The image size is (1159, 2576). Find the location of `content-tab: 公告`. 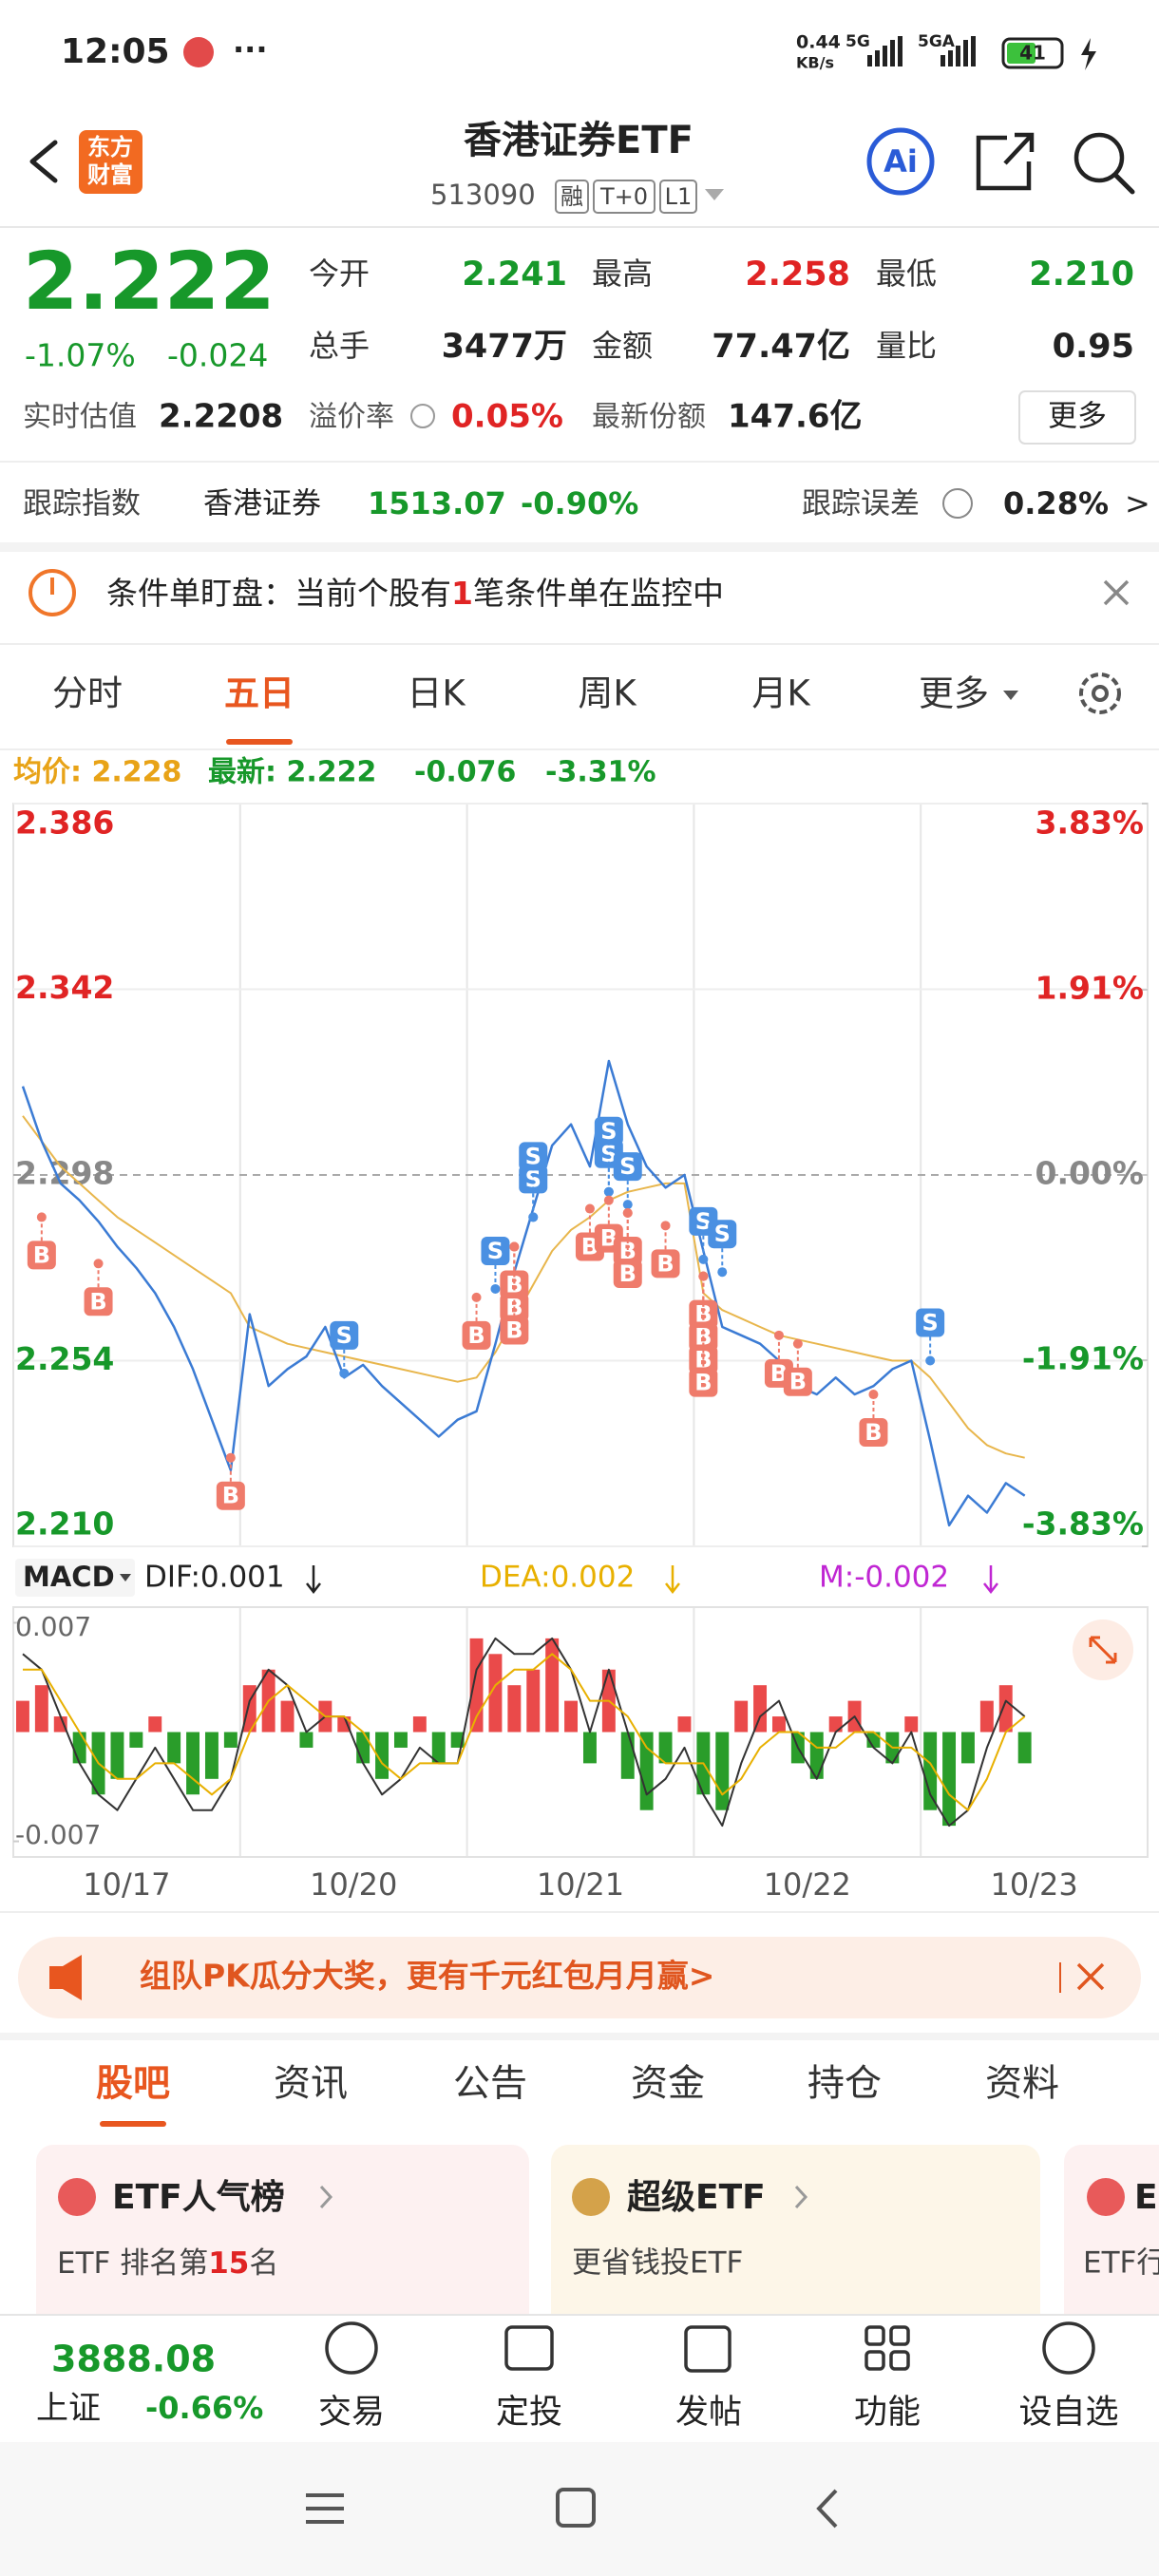

content-tab: 公告 is located at coordinates (490, 2084).